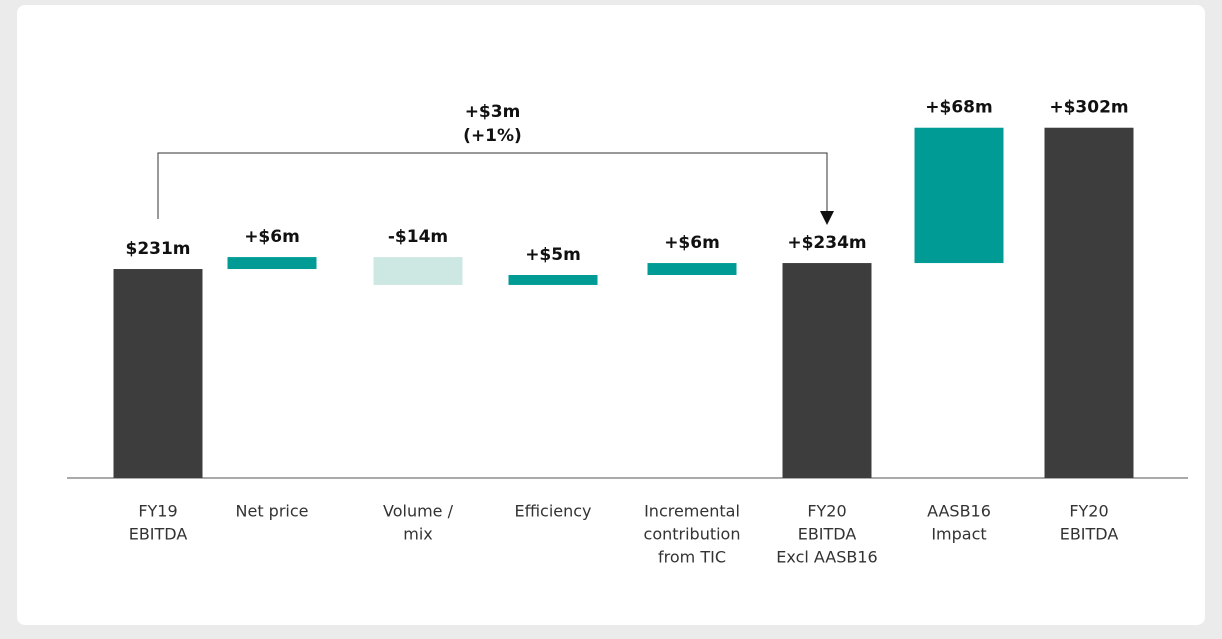  Describe the element at coordinates (827, 218) in the screenshot. I see `arrow-head` at that location.